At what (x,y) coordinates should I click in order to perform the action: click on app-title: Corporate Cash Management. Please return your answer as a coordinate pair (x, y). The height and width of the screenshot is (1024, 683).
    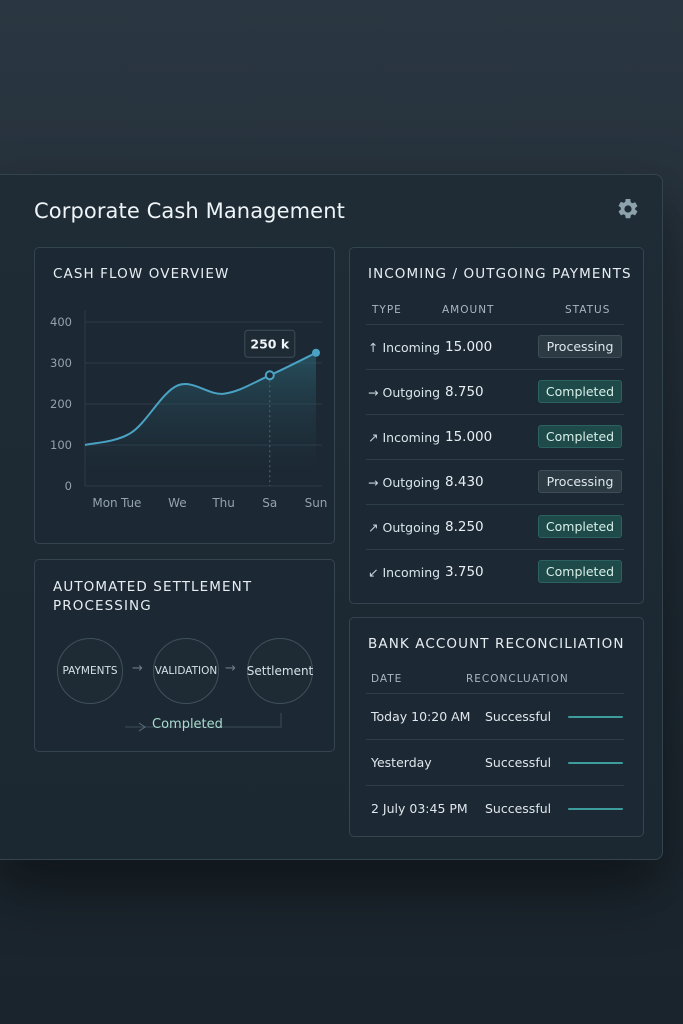
    Looking at the image, I should click on (189, 211).